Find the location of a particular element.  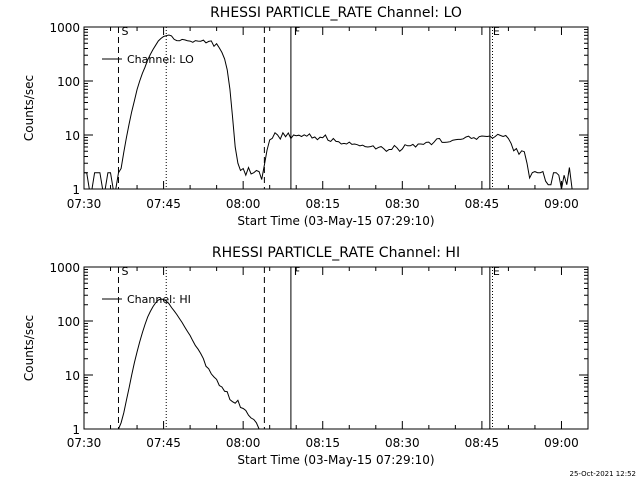

chart-title: RHESSI PARTICLE_RATE Channel: HI is located at coordinates (336, 253).